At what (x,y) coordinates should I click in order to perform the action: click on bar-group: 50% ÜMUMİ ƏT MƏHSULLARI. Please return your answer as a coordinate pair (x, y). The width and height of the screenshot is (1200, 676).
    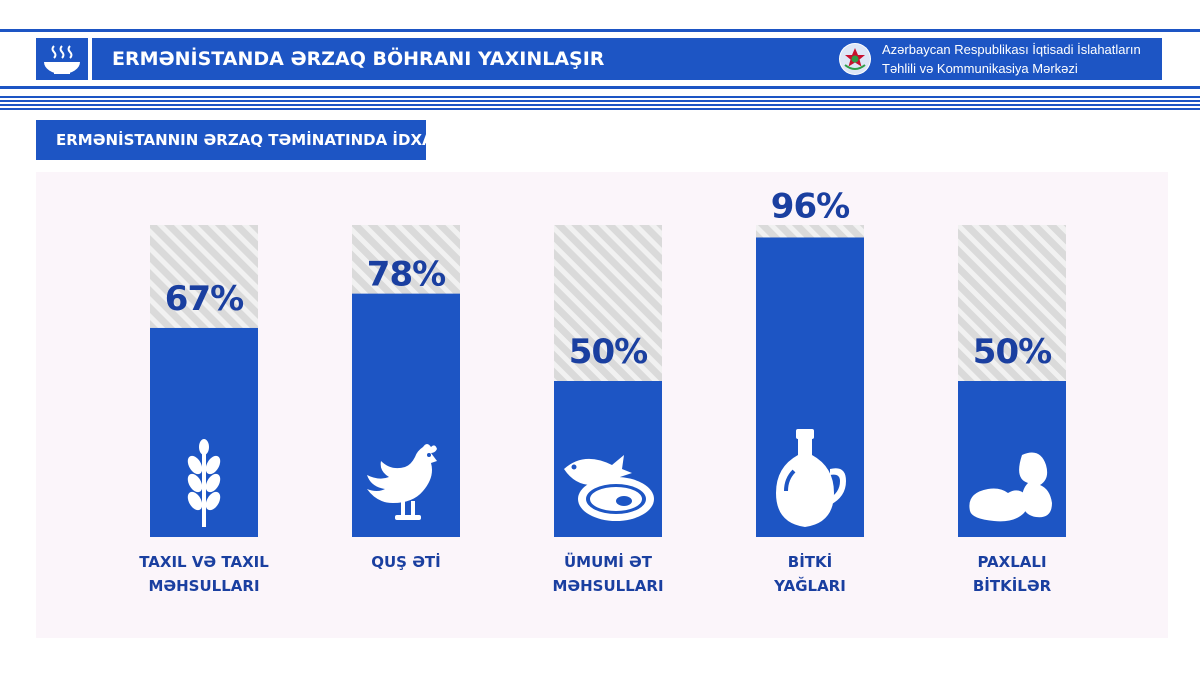
    Looking at the image, I should click on (608, 410).